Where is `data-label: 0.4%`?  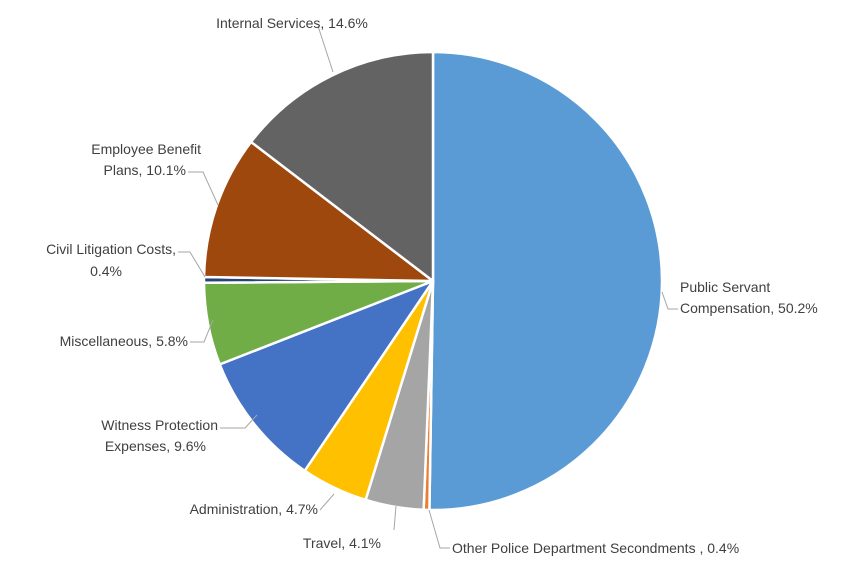 data-label: 0.4% is located at coordinates (106, 271).